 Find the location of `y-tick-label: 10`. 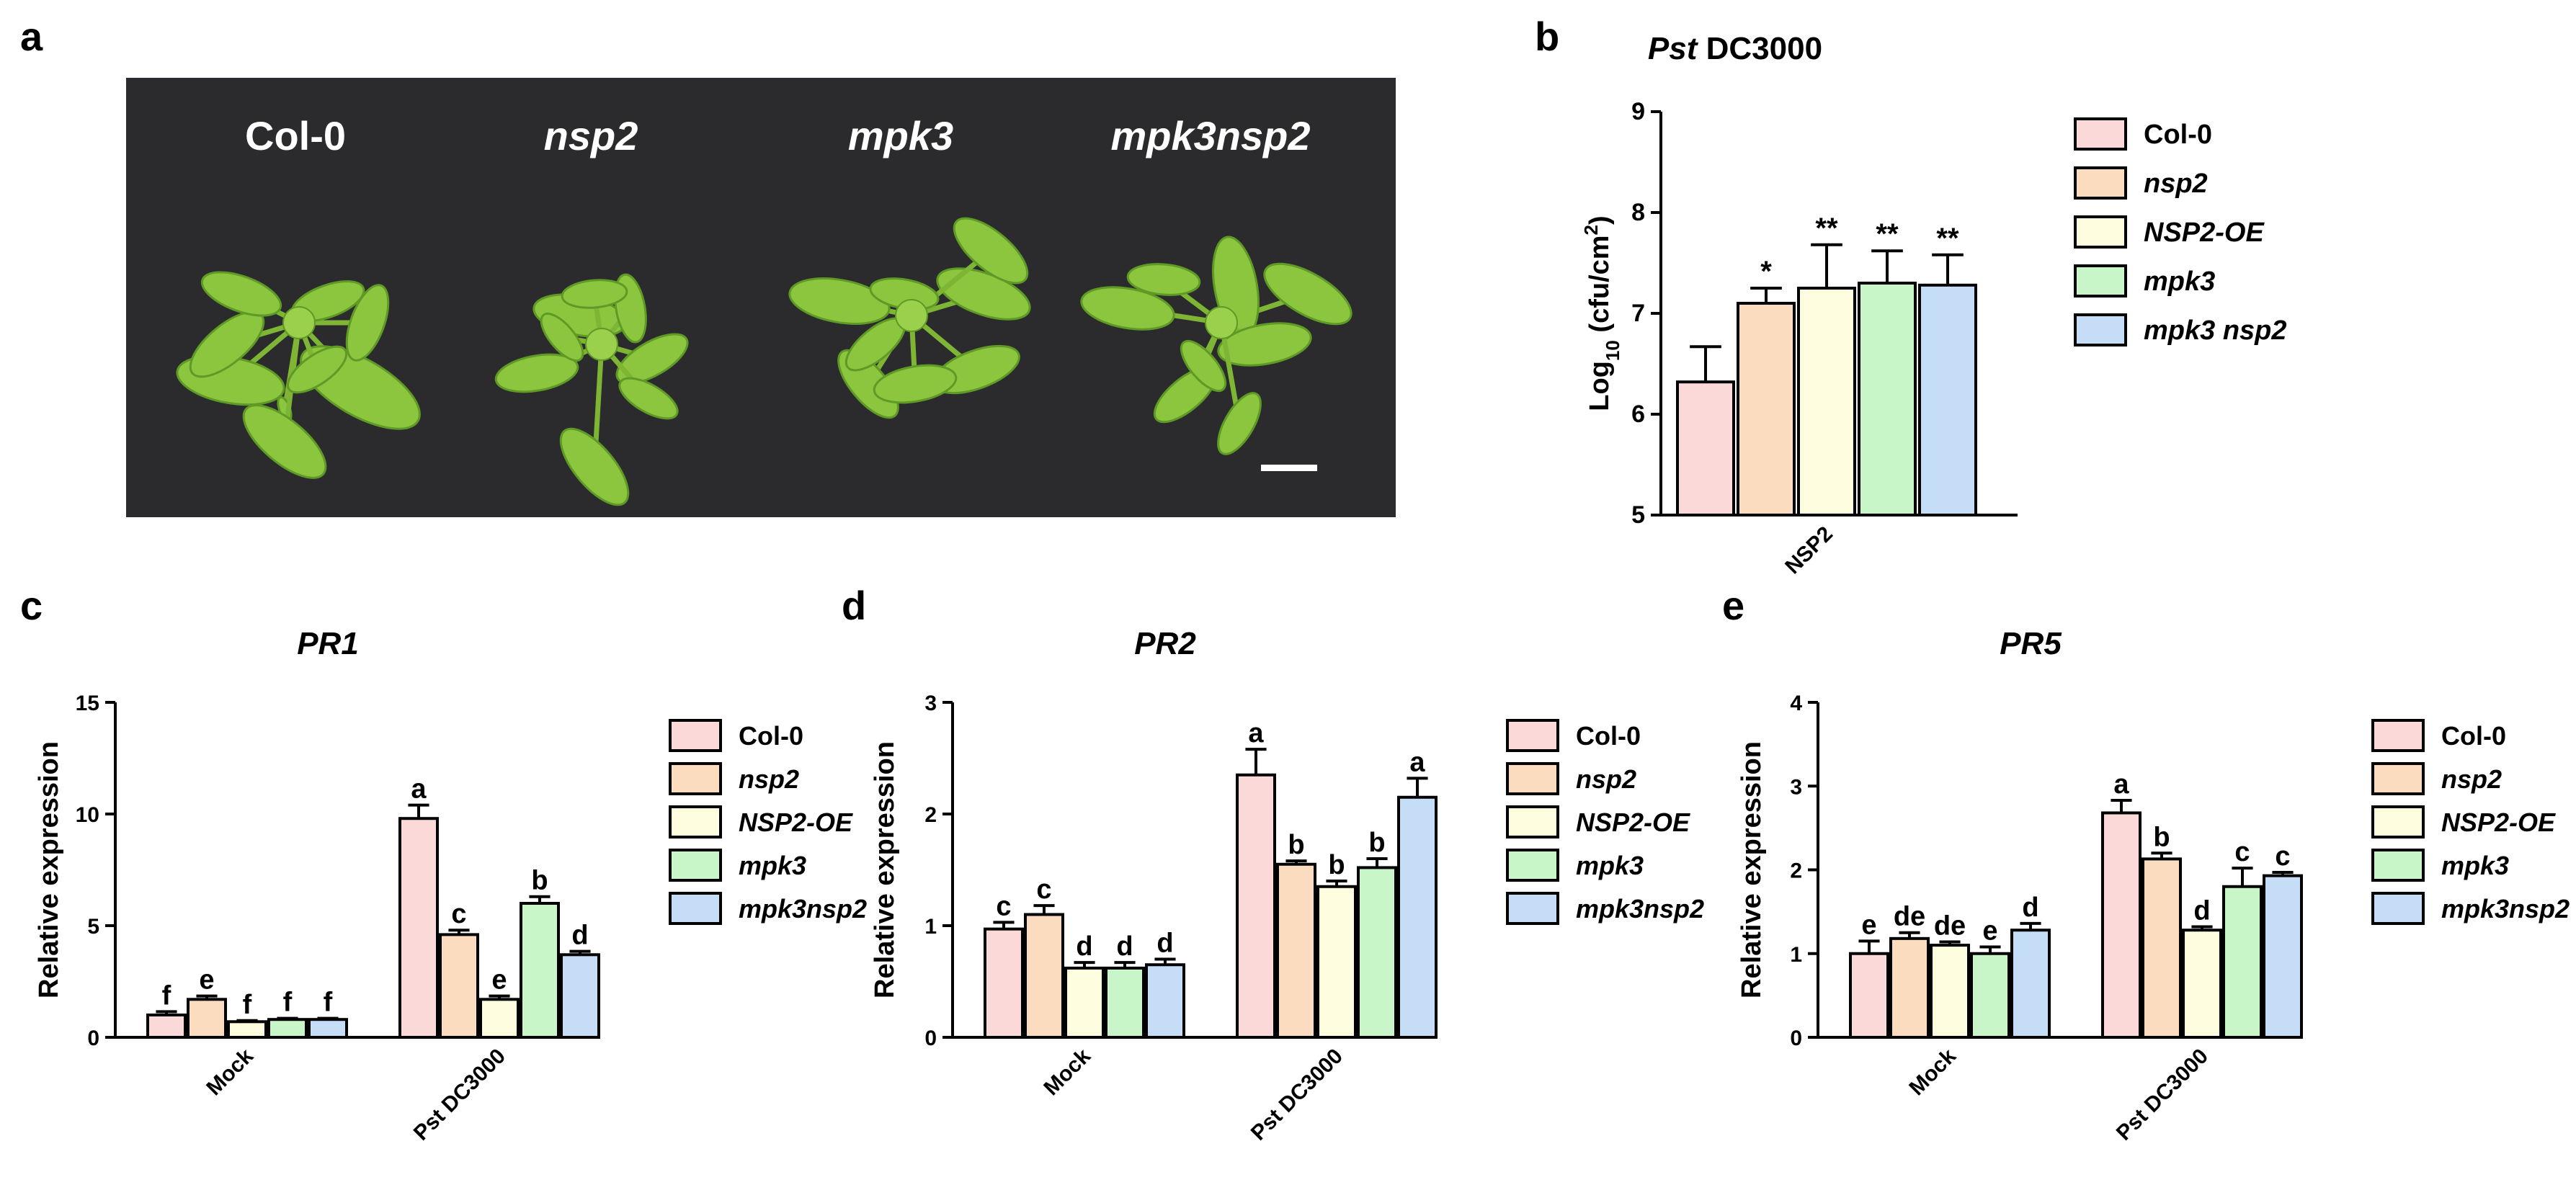

y-tick-label: 10 is located at coordinates (87, 815).